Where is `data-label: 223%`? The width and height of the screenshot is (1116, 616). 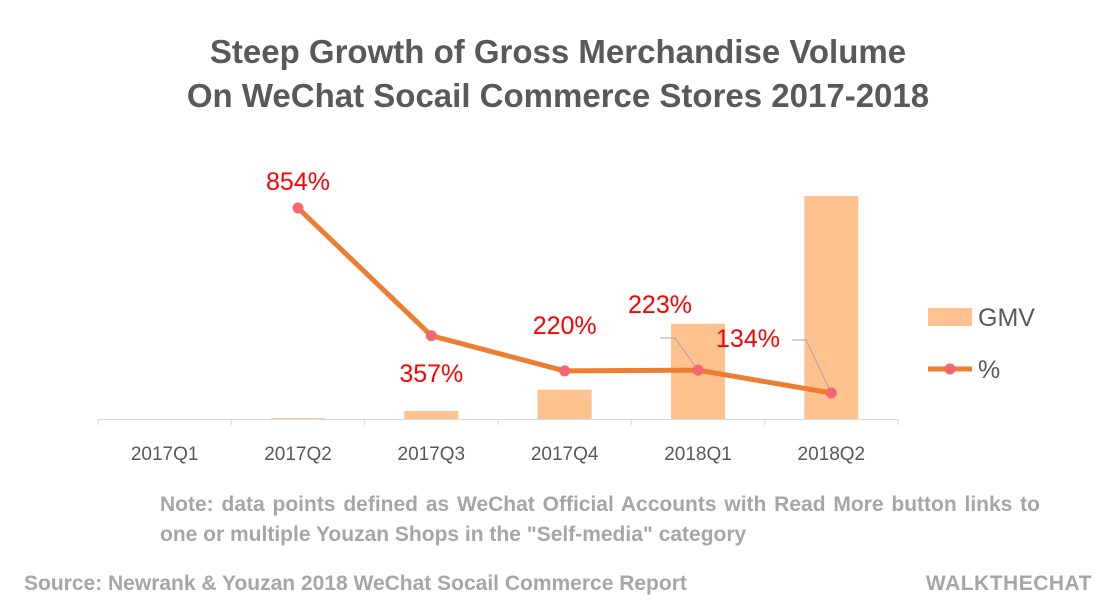 data-label: 223% is located at coordinates (660, 305).